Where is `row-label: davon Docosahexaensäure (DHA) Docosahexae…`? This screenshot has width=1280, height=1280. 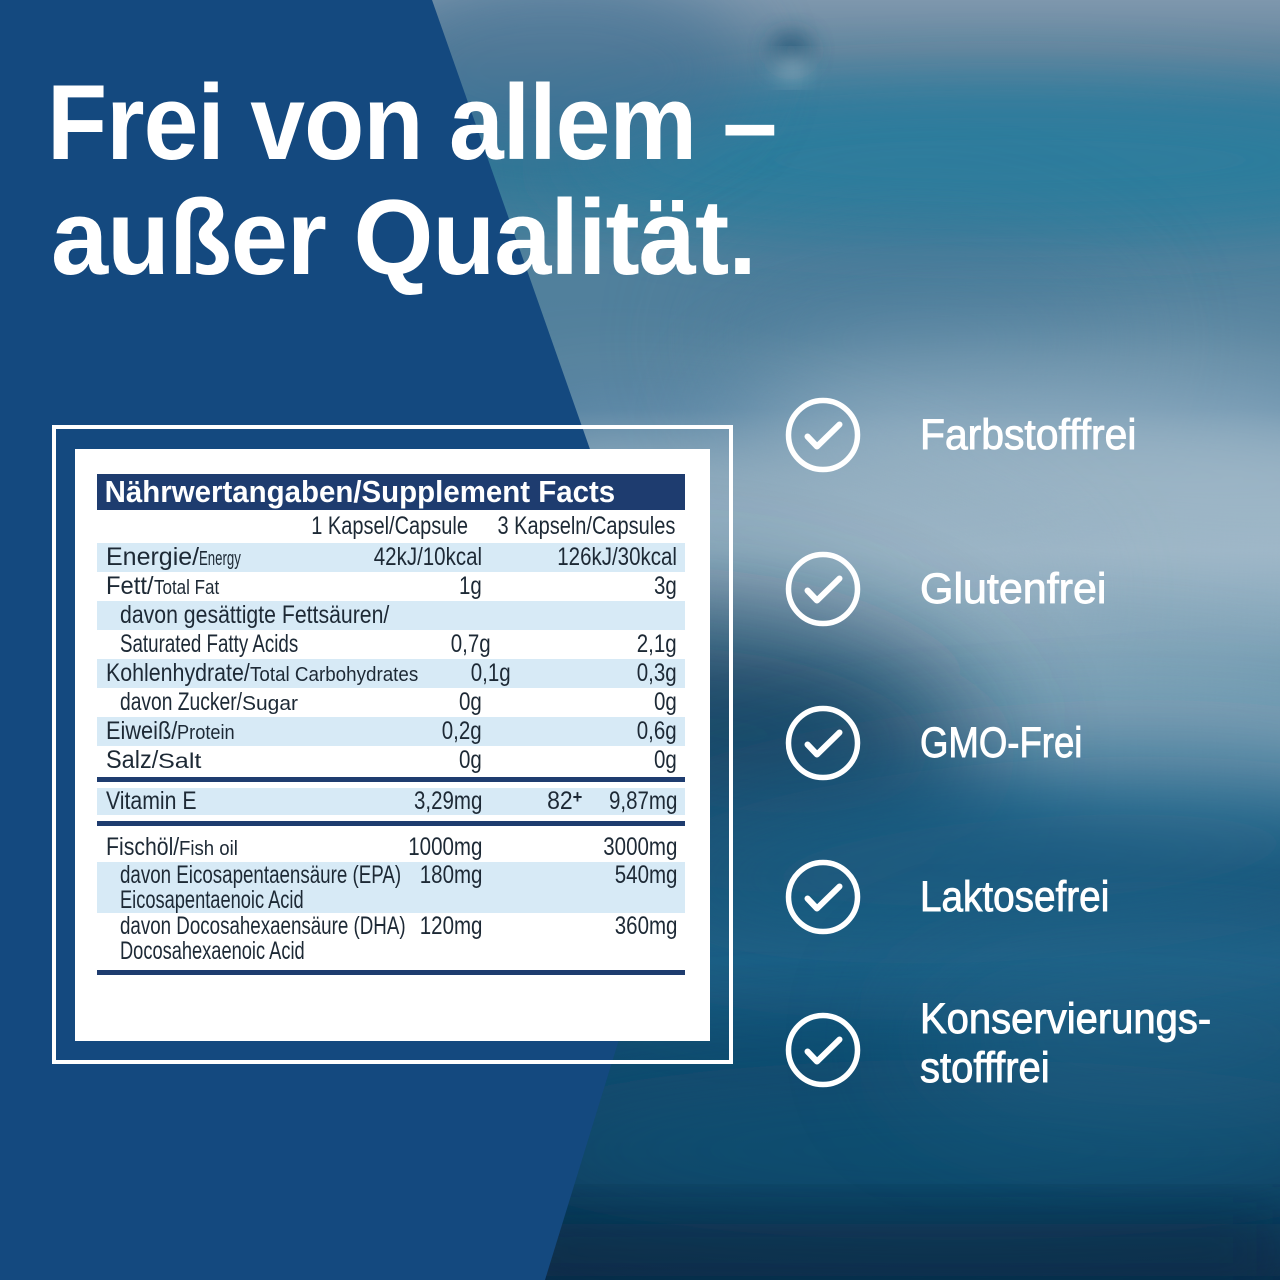 row-label: davon Docosahexaensäure (DHA) Docosahexae… is located at coordinates (263, 938).